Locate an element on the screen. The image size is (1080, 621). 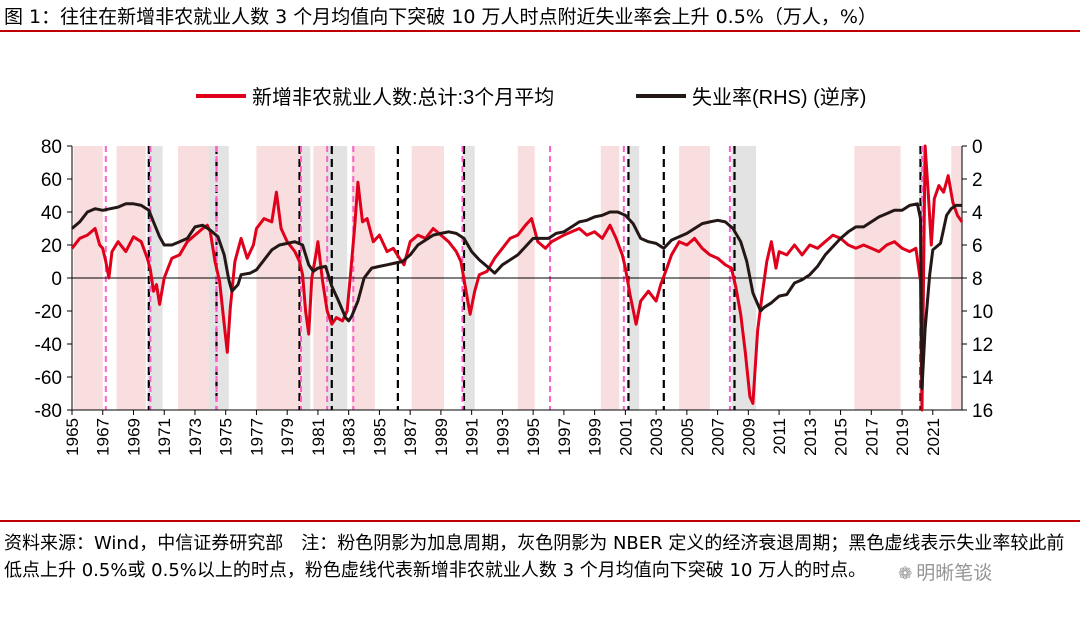
x-tick-label: 1973 is located at coordinates (195, 437).